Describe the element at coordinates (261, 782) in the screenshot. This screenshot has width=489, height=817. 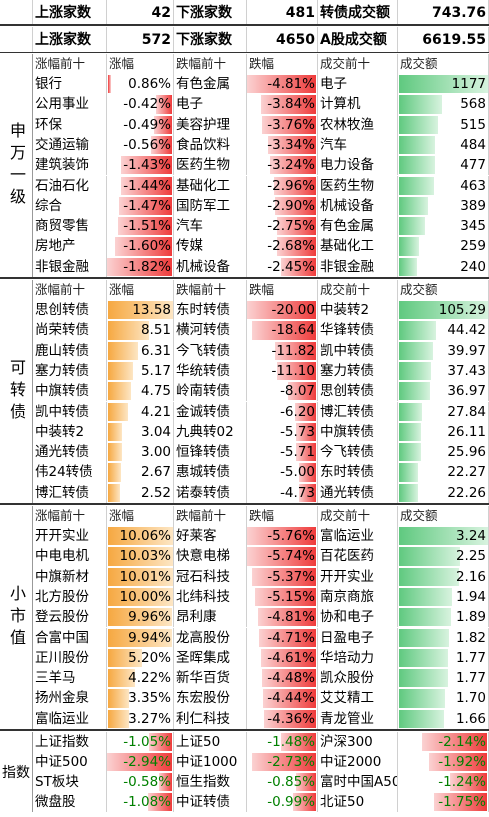
I see `index-row: ST板块 -0.58% 恒生指数 -0.85% 富时中国A50 -1.24%` at that location.